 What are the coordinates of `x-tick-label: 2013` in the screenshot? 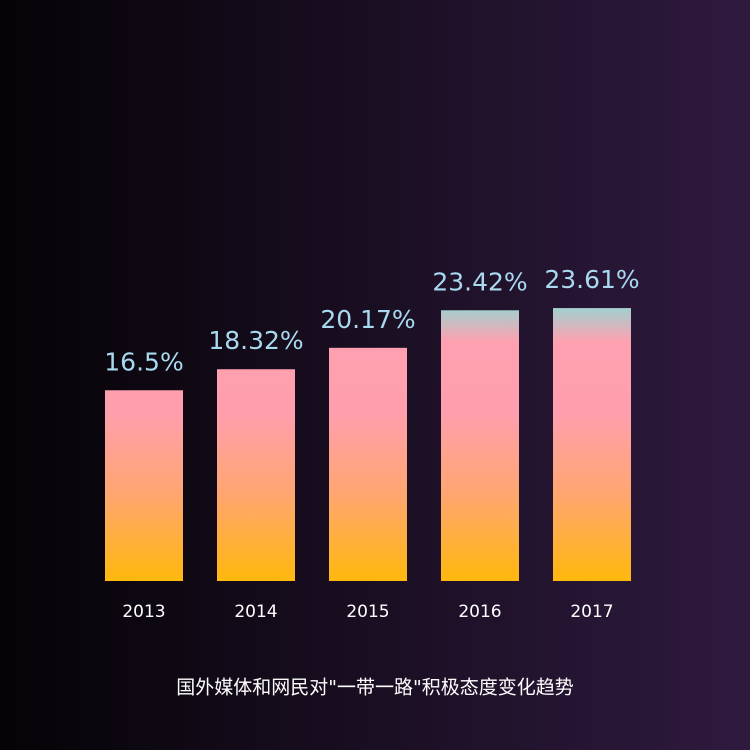 It's located at (143, 612).